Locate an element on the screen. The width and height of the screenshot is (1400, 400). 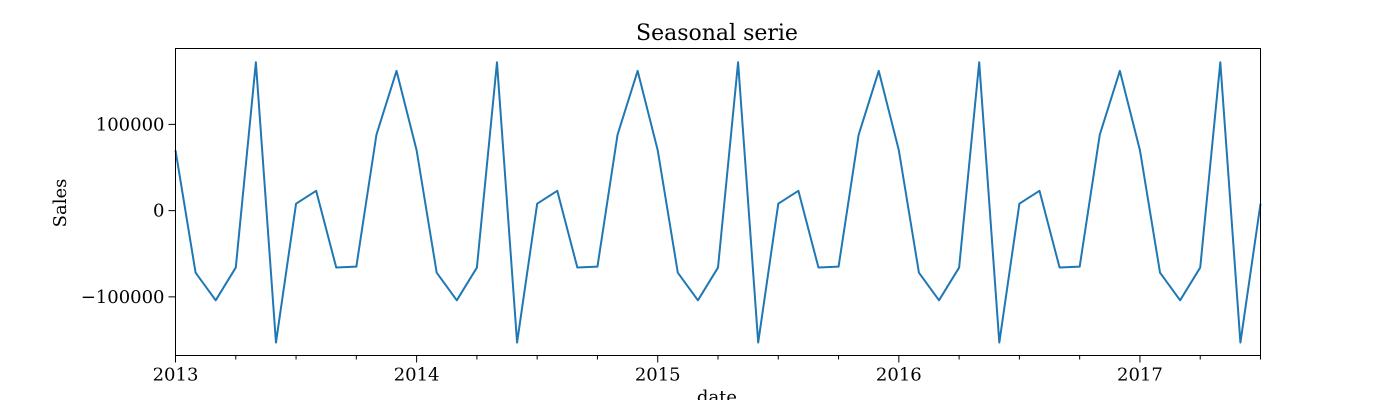
x-tick-label: 2015 is located at coordinates (658, 375).